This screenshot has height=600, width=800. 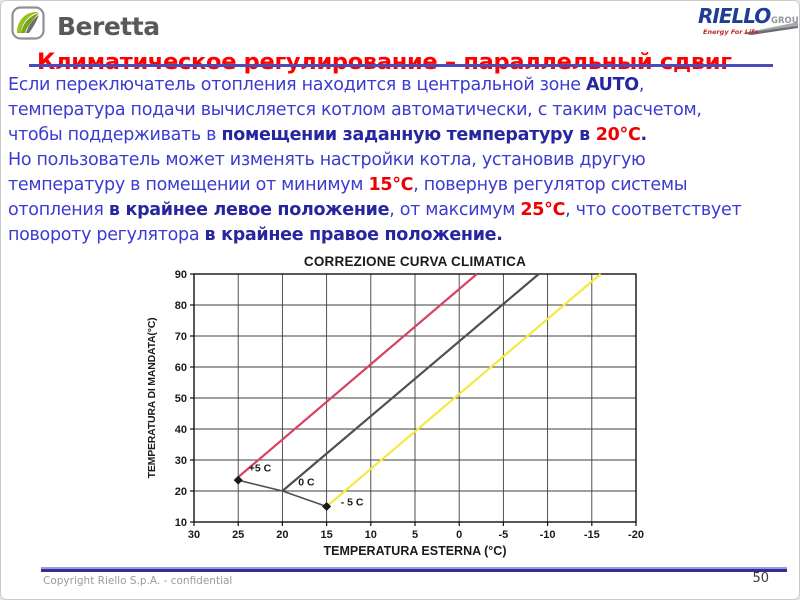 I want to click on svg-text: 50, so click(x=181, y=399).